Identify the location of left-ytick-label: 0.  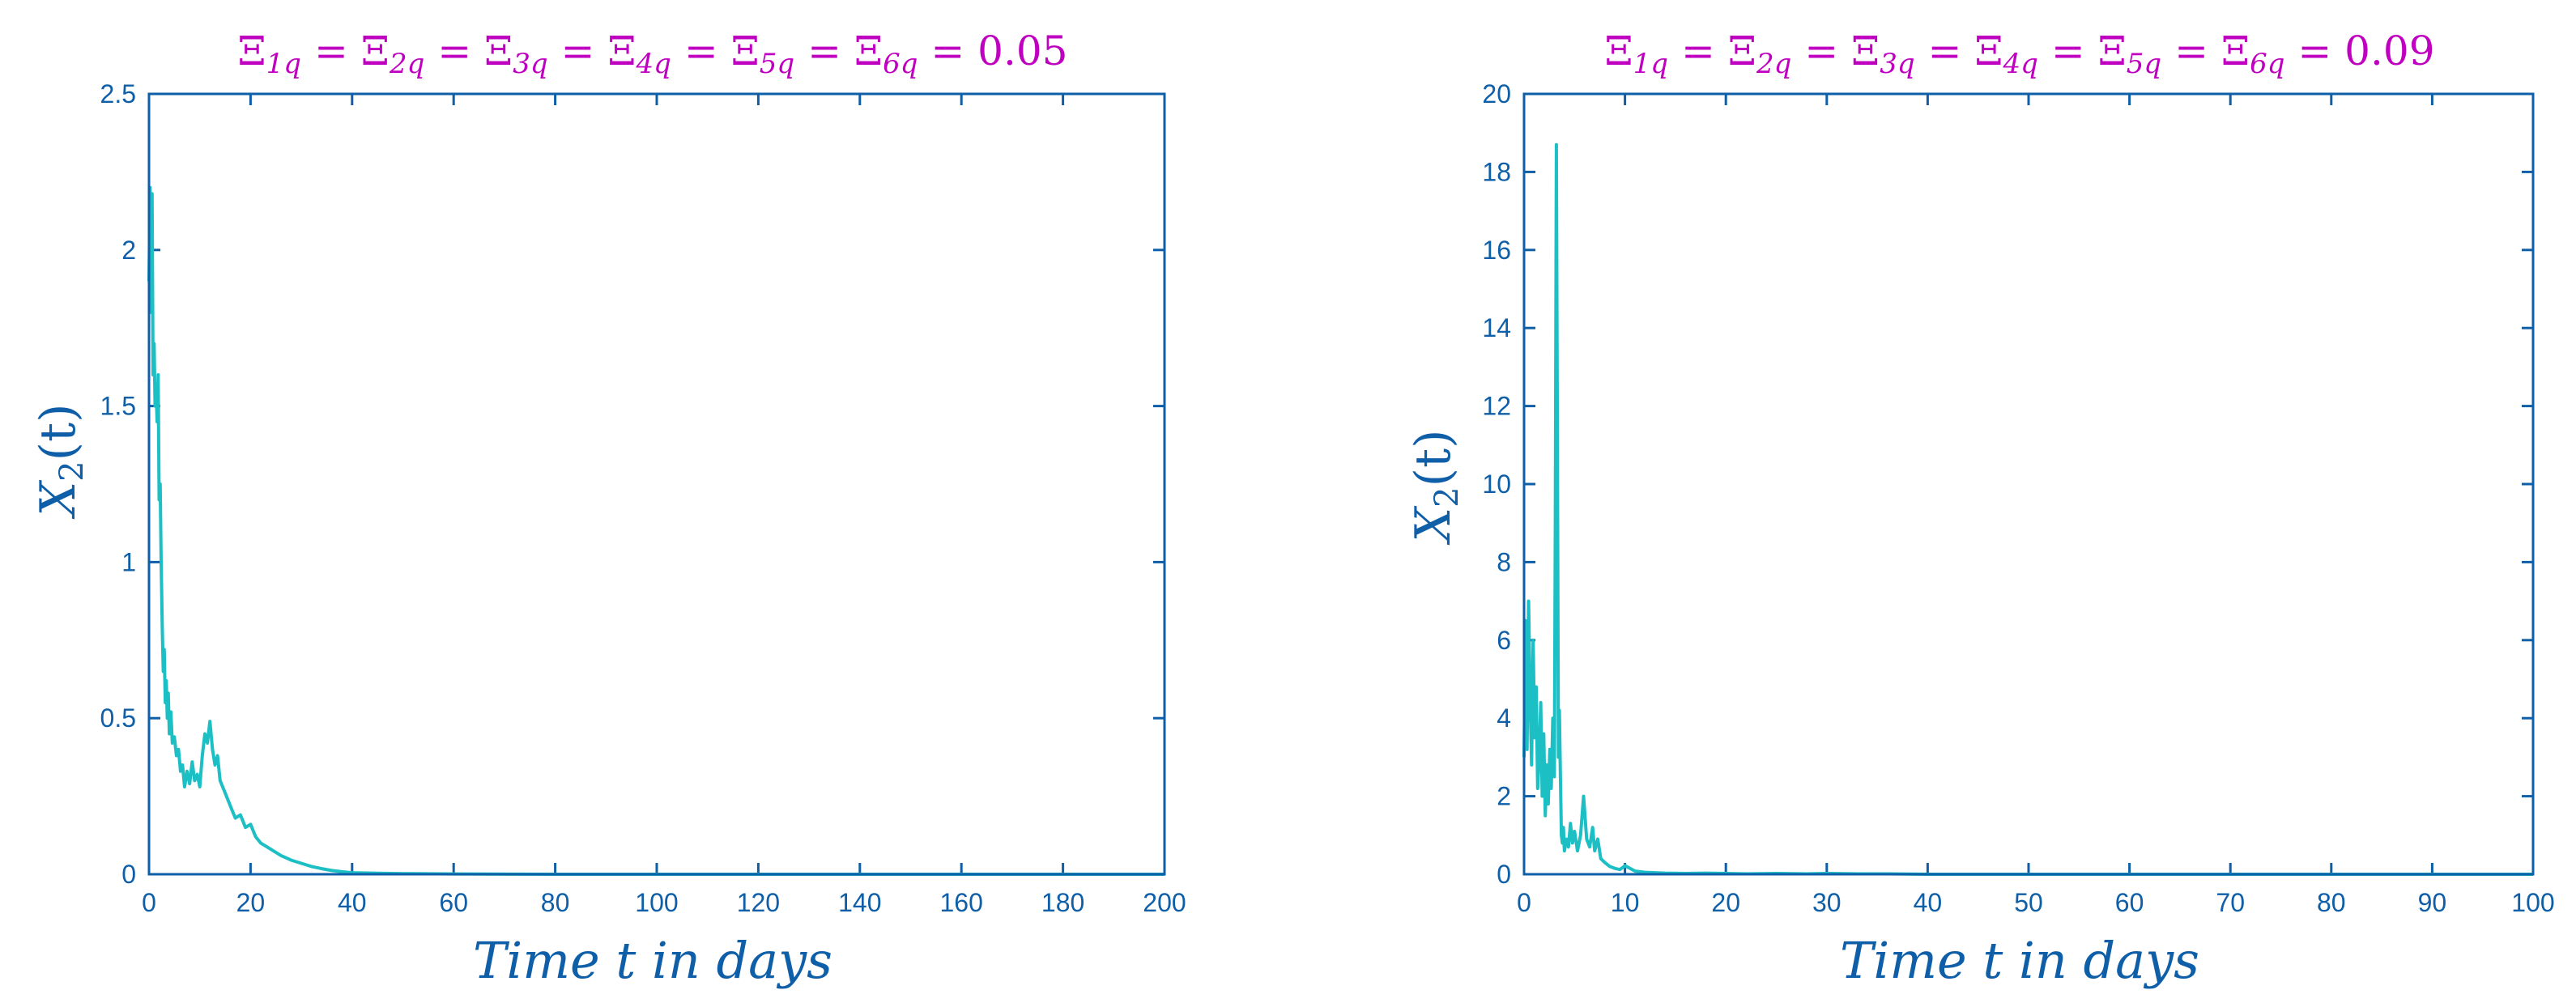
(128, 874).